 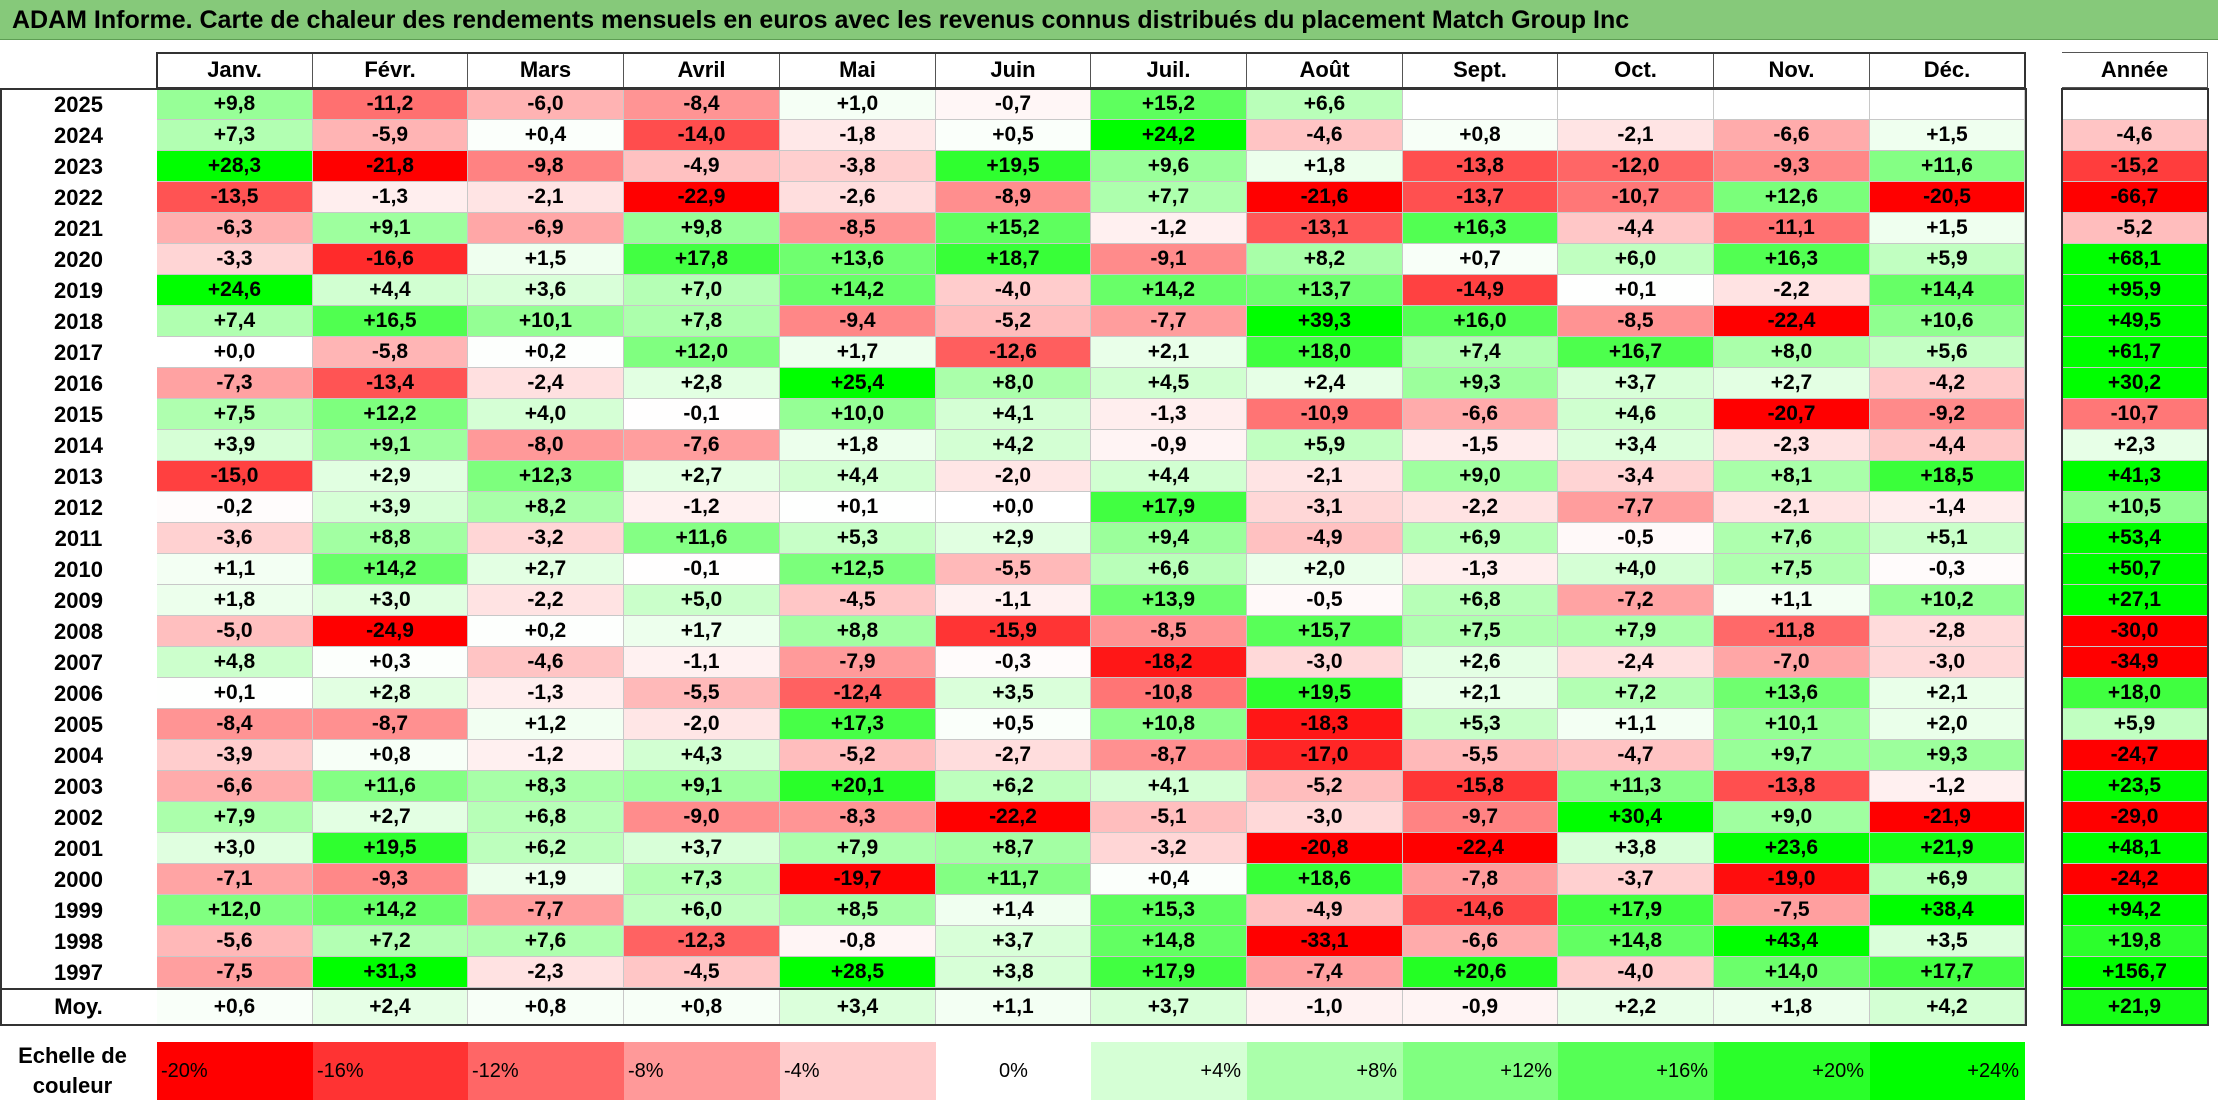 What do you see at coordinates (1013, 538) in the screenshot?
I see `heatmap-cell: +2,9` at bounding box center [1013, 538].